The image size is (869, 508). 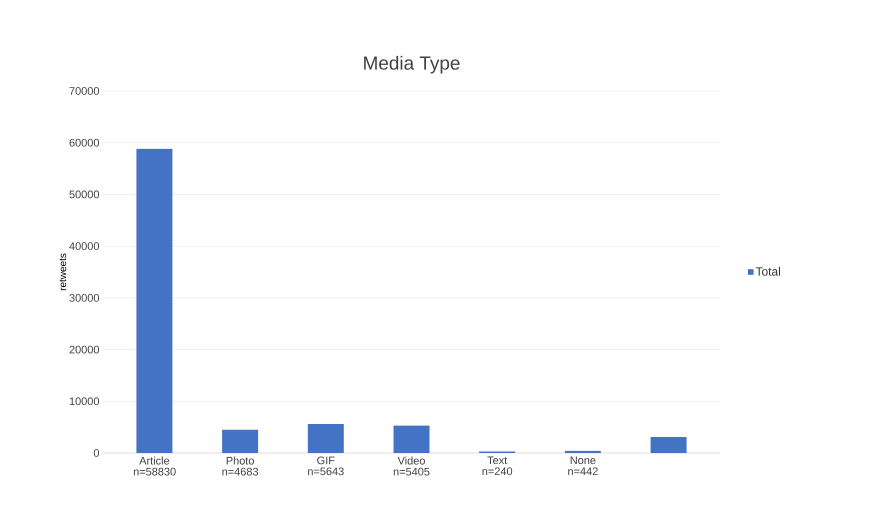 What do you see at coordinates (85, 401) in the screenshot?
I see `y-tick-label: 10000` at bounding box center [85, 401].